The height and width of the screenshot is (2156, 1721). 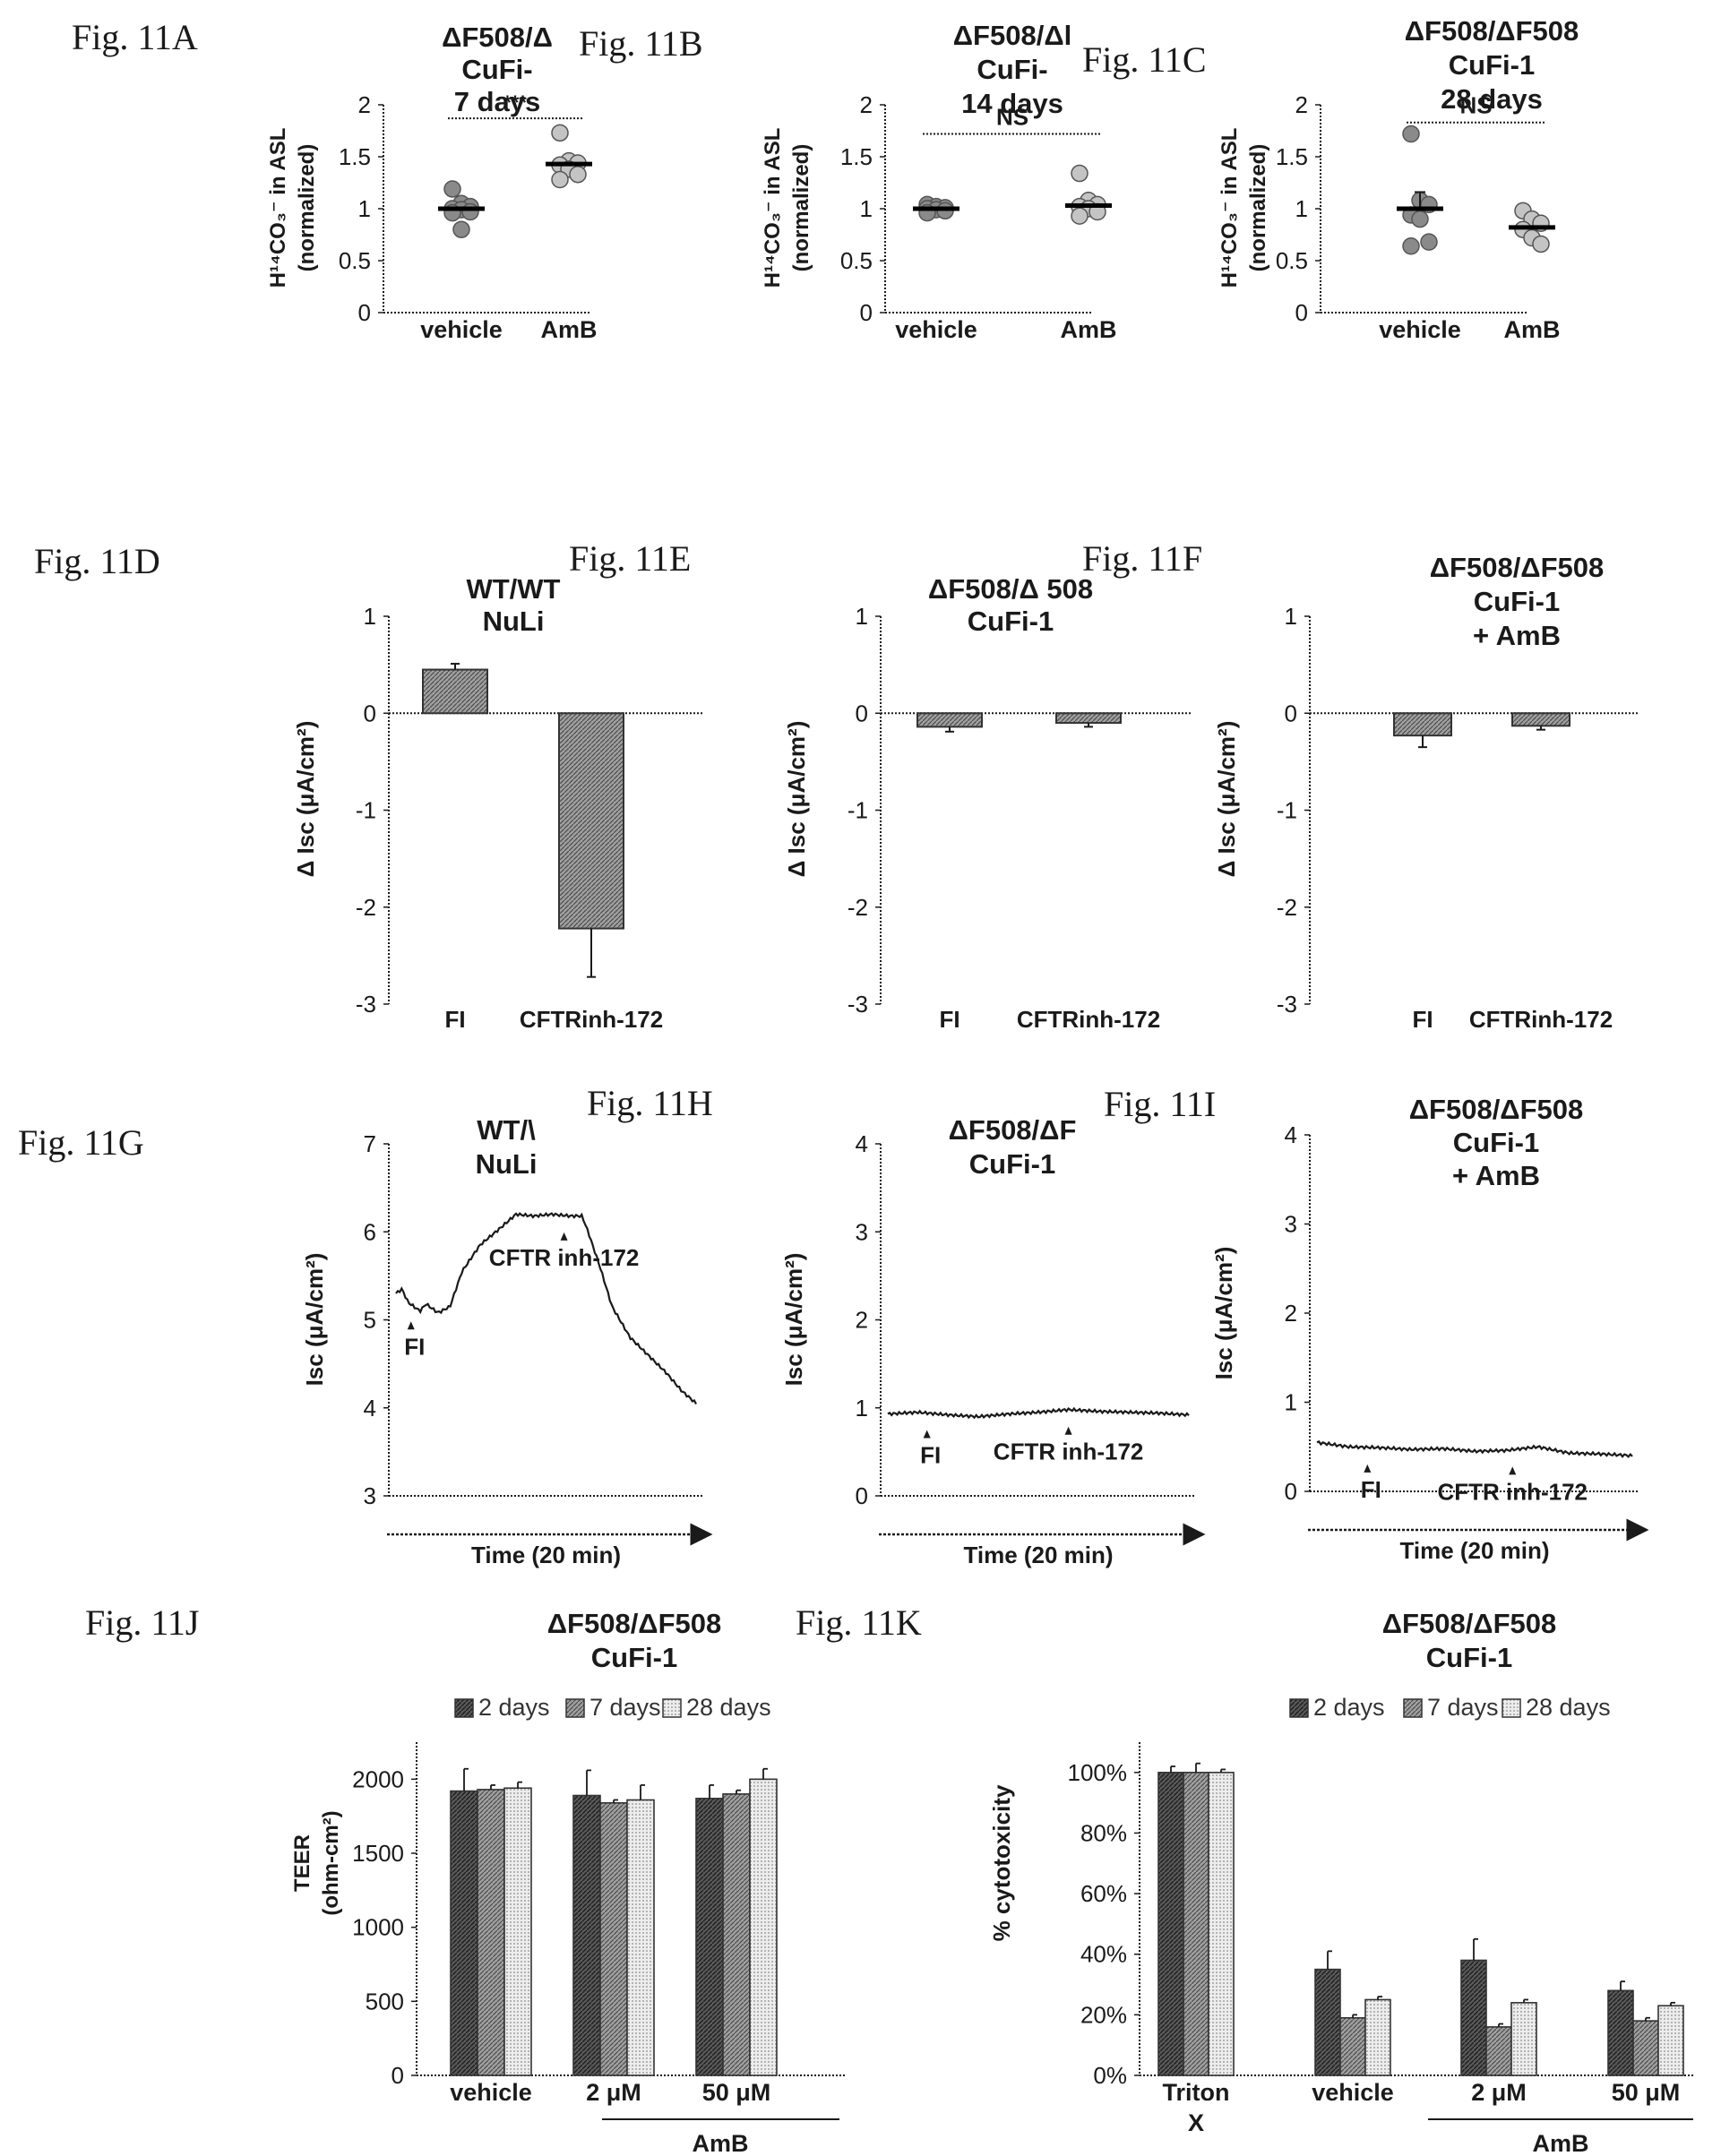 What do you see at coordinates (641, 43) in the screenshot?
I see `figure-label: Fig. 11B` at bounding box center [641, 43].